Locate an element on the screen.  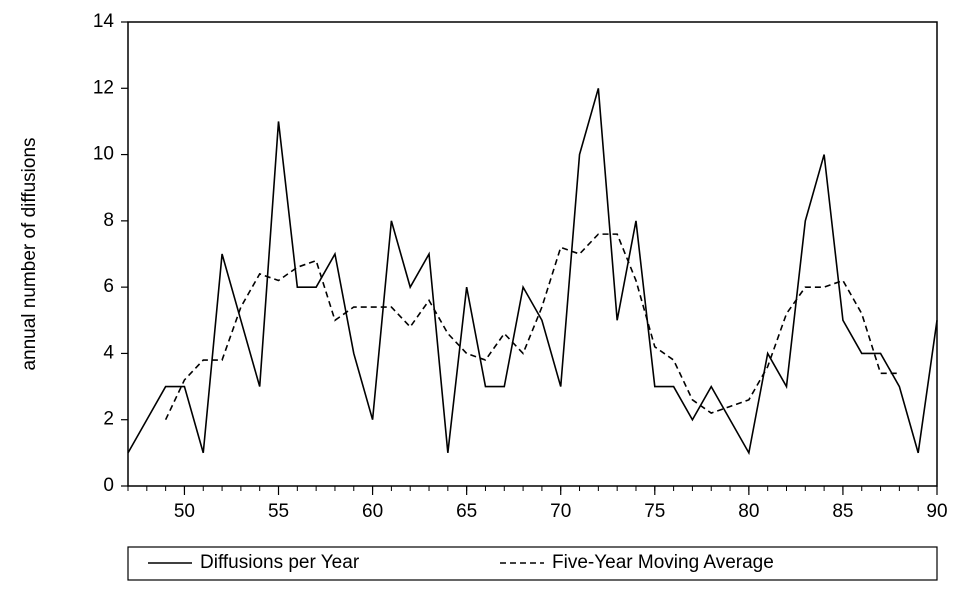
x-tick-label: 55 is located at coordinates (278, 511).